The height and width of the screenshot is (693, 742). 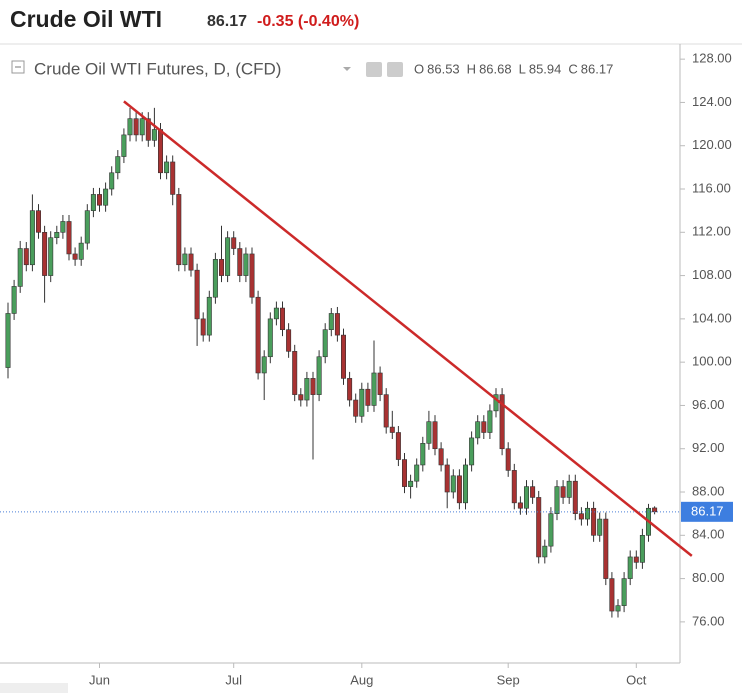 I want to click on legend-ohlc-label: O, so click(x=419, y=68).